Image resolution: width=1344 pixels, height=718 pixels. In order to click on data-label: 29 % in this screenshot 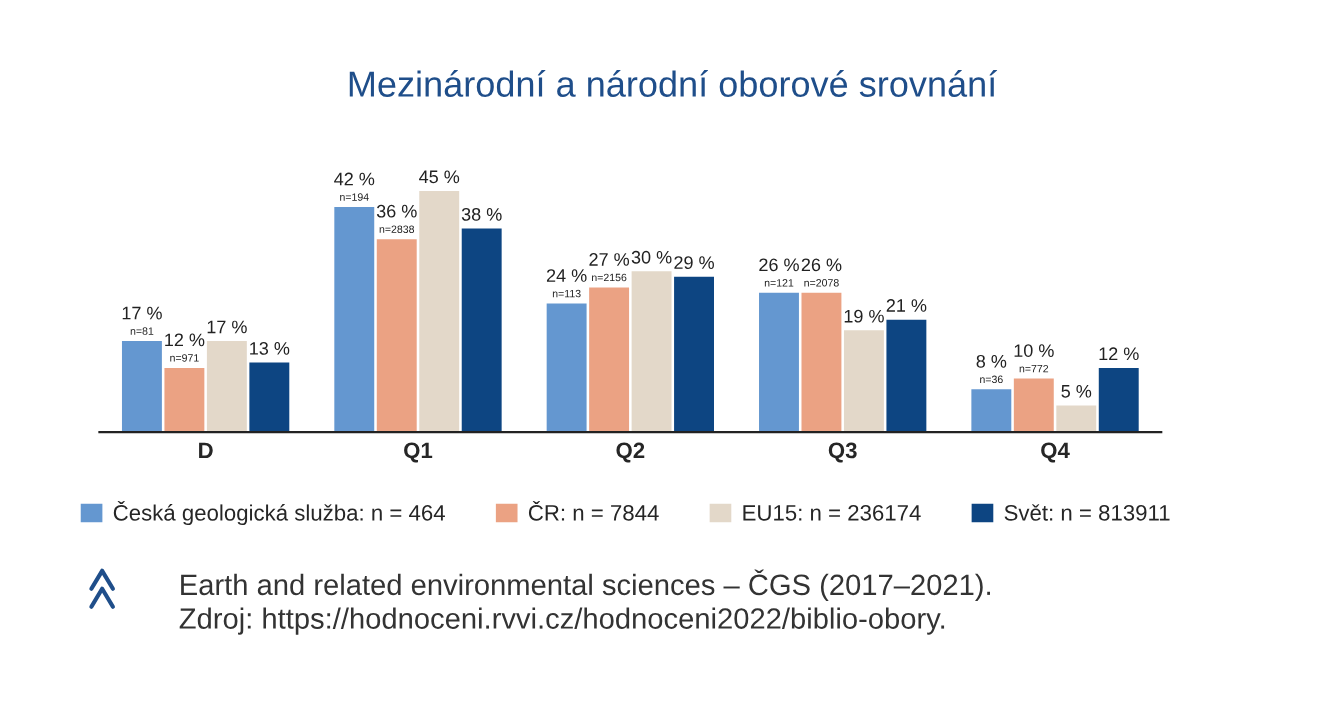, I will do `click(694, 262)`.